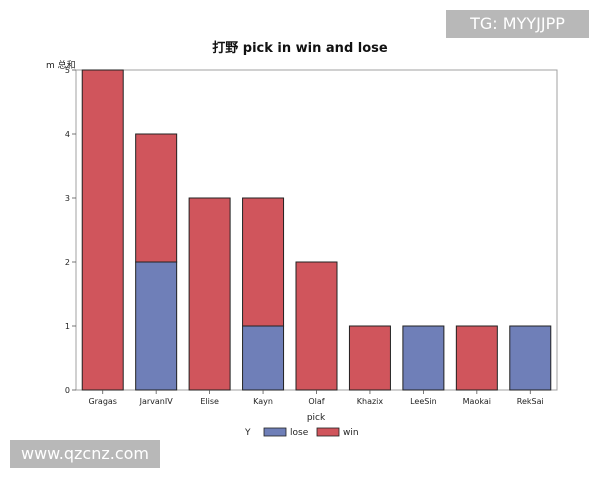  What do you see at coordinates (351, 433) in the screenshot?
I see `legend-label-win: win` at bounding box center [351, 433].